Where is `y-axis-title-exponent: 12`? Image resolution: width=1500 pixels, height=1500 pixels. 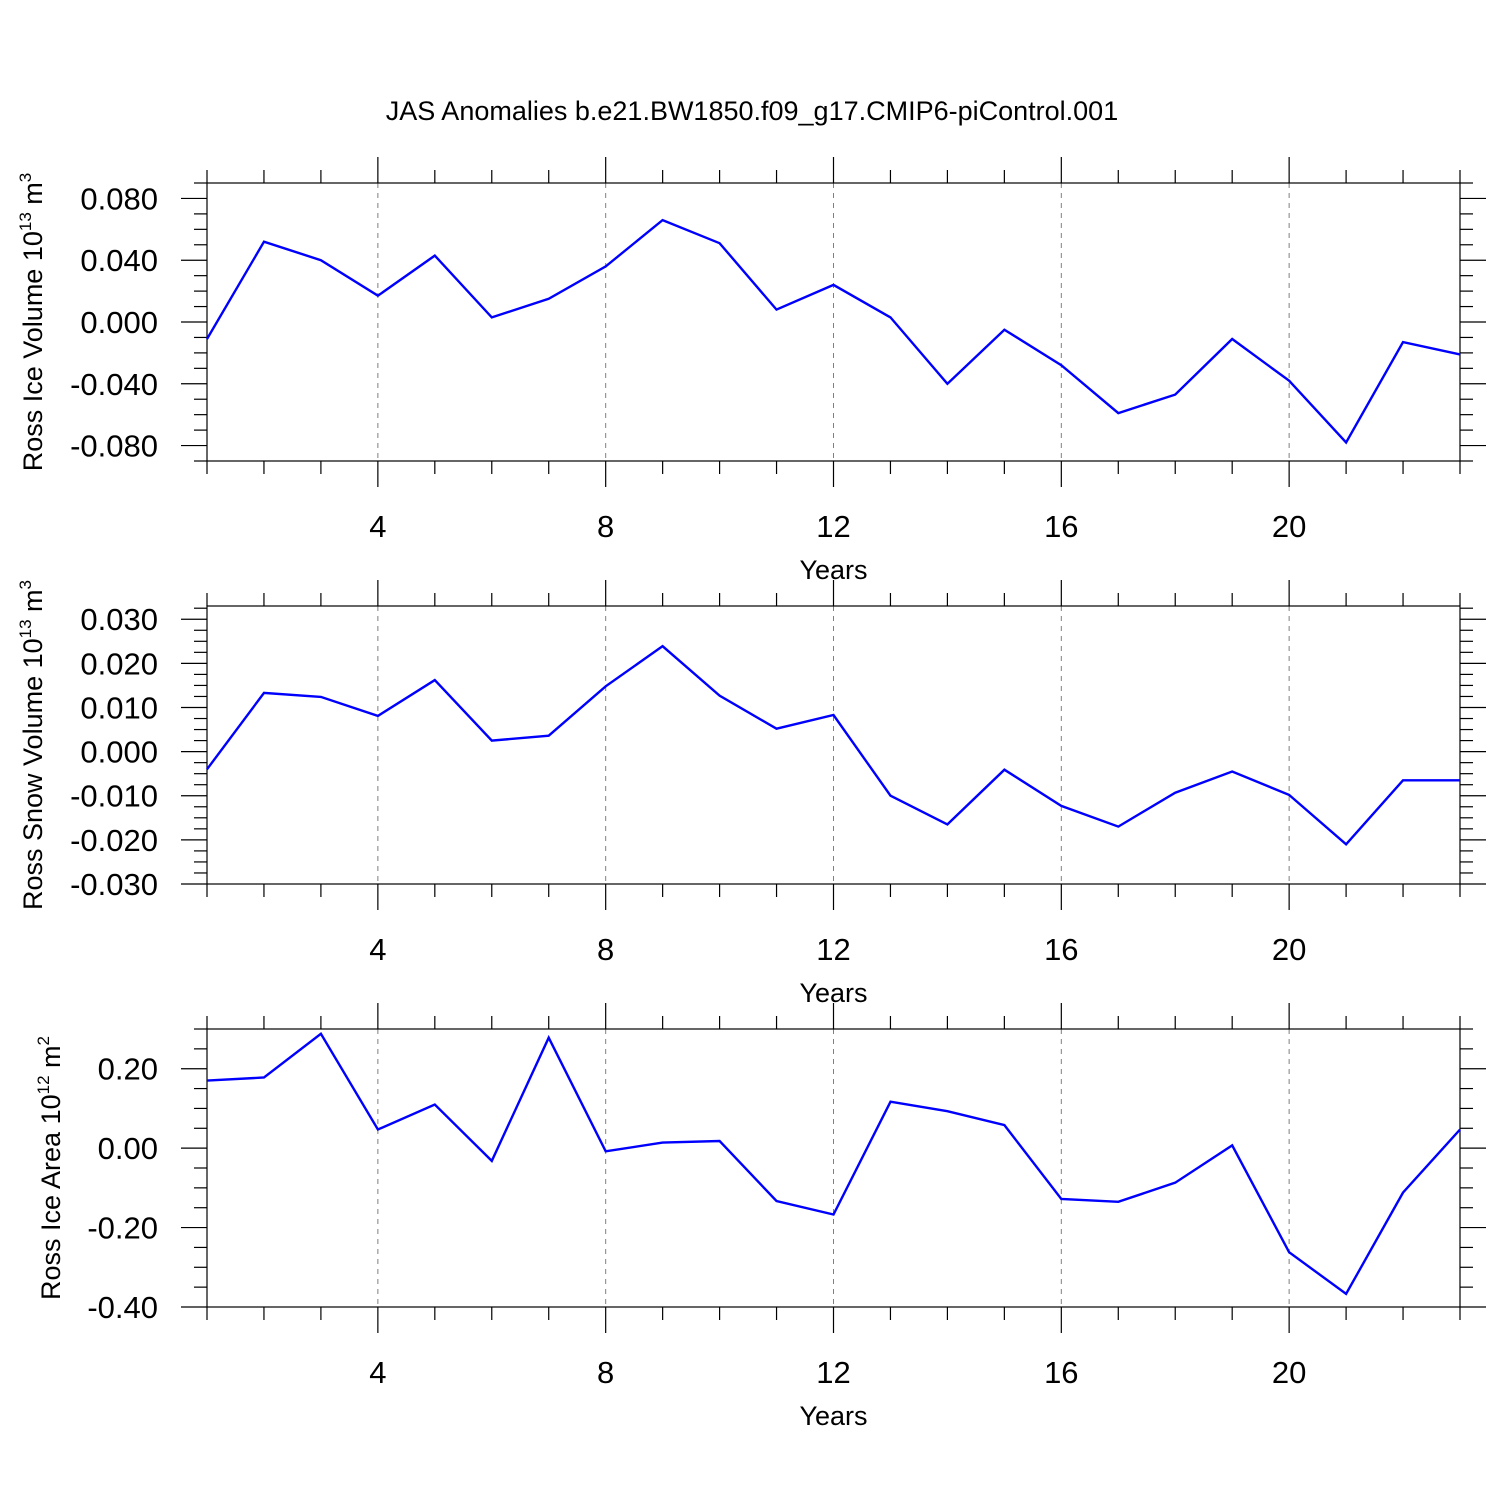 y-axis-title-exponent: 12 is located at coordinates (43, 1084).